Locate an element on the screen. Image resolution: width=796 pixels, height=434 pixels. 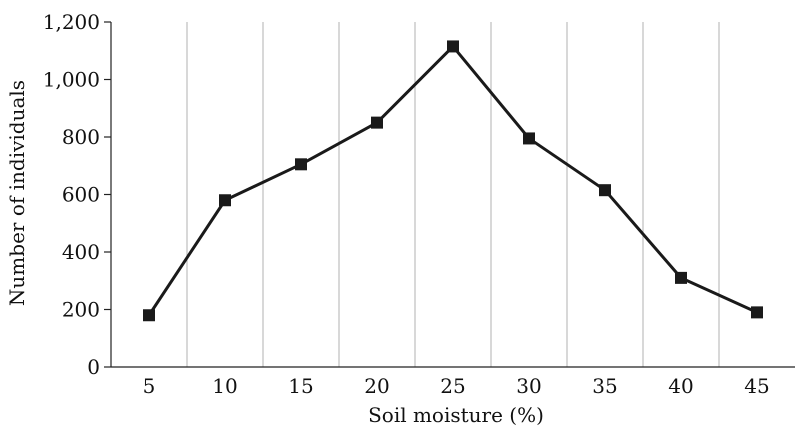
x-tick-label: 25 is located at coordinates (452, 386).